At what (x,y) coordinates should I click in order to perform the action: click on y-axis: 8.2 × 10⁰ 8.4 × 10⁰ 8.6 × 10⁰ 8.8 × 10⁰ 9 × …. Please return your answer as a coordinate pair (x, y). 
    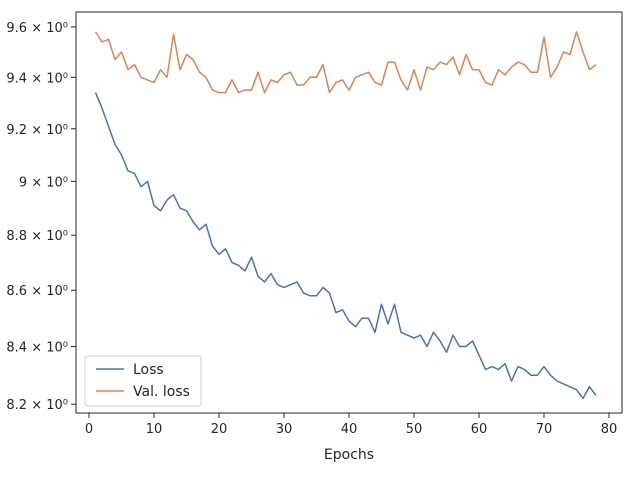
    Looking at the image, I should click on (41, 217).